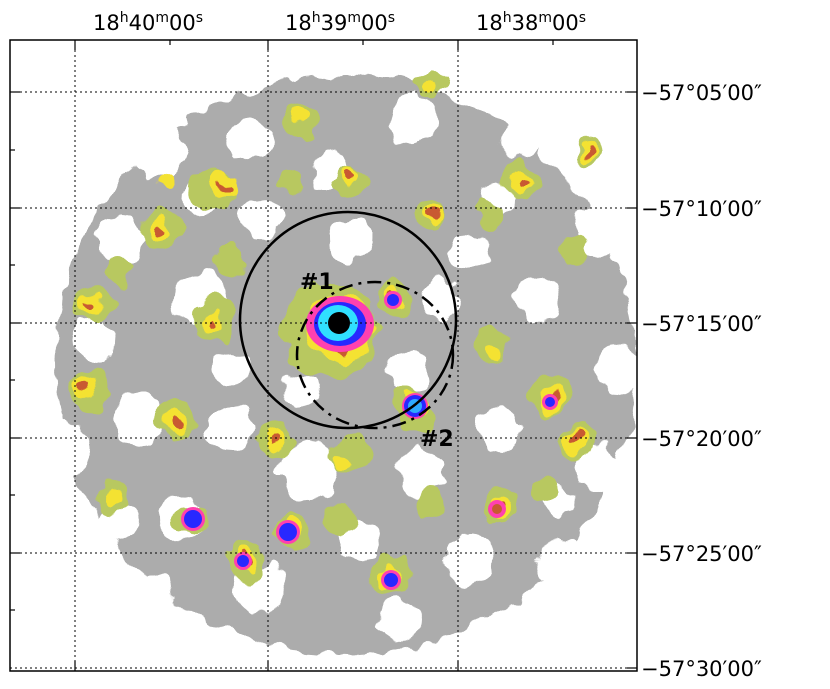 This screenshot has width=830, height=689. I want to click on dash-dot-region-ellipse, so click(375, 355).